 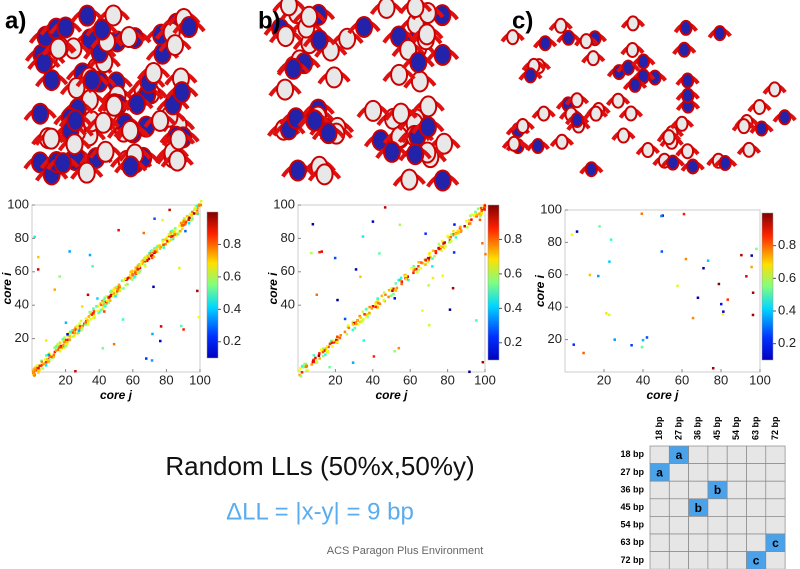 I want to click on colorbar-tick-label: 0.8, so click(x=787, y=244).